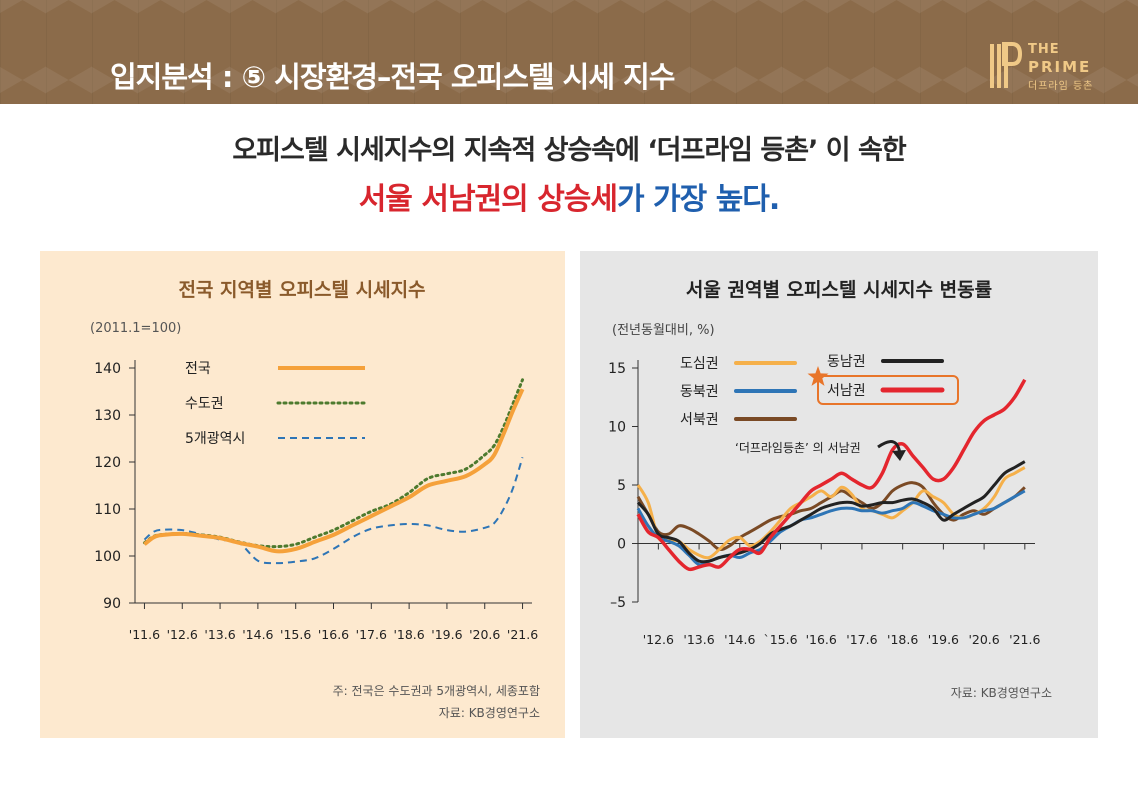  Describe the element at coordinates (301, 290) in the screenshot. I see `chart-title: 전국 지역별 오피스텔 시세지수` at that location.